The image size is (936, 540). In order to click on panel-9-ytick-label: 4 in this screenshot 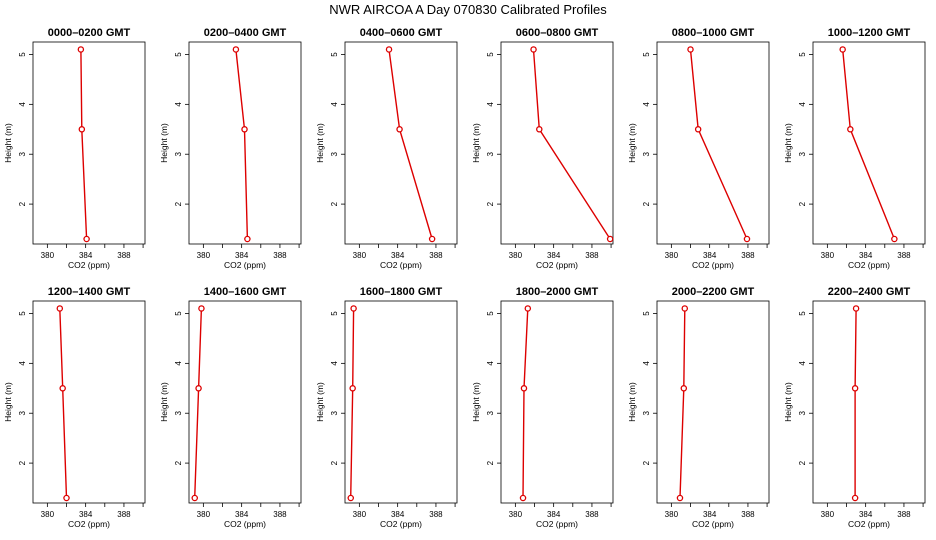, I will do `click(334, 363)`.